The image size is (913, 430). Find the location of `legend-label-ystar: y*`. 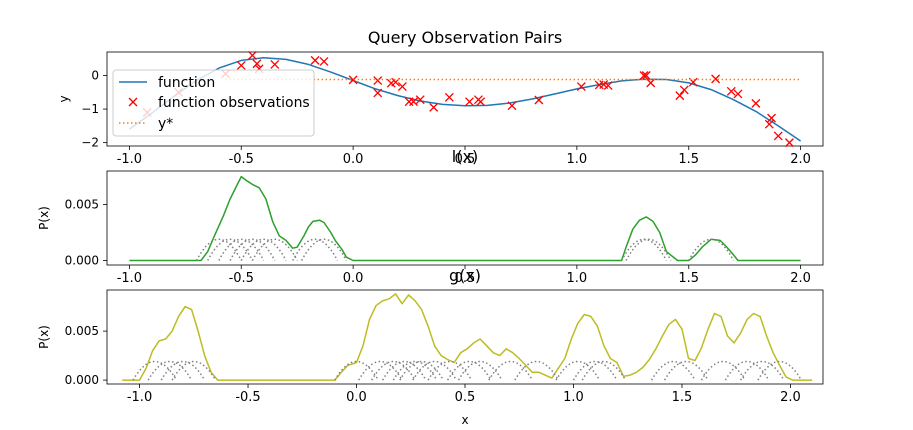

legend-label-ystar: y* is located at coordinates (165, 124).